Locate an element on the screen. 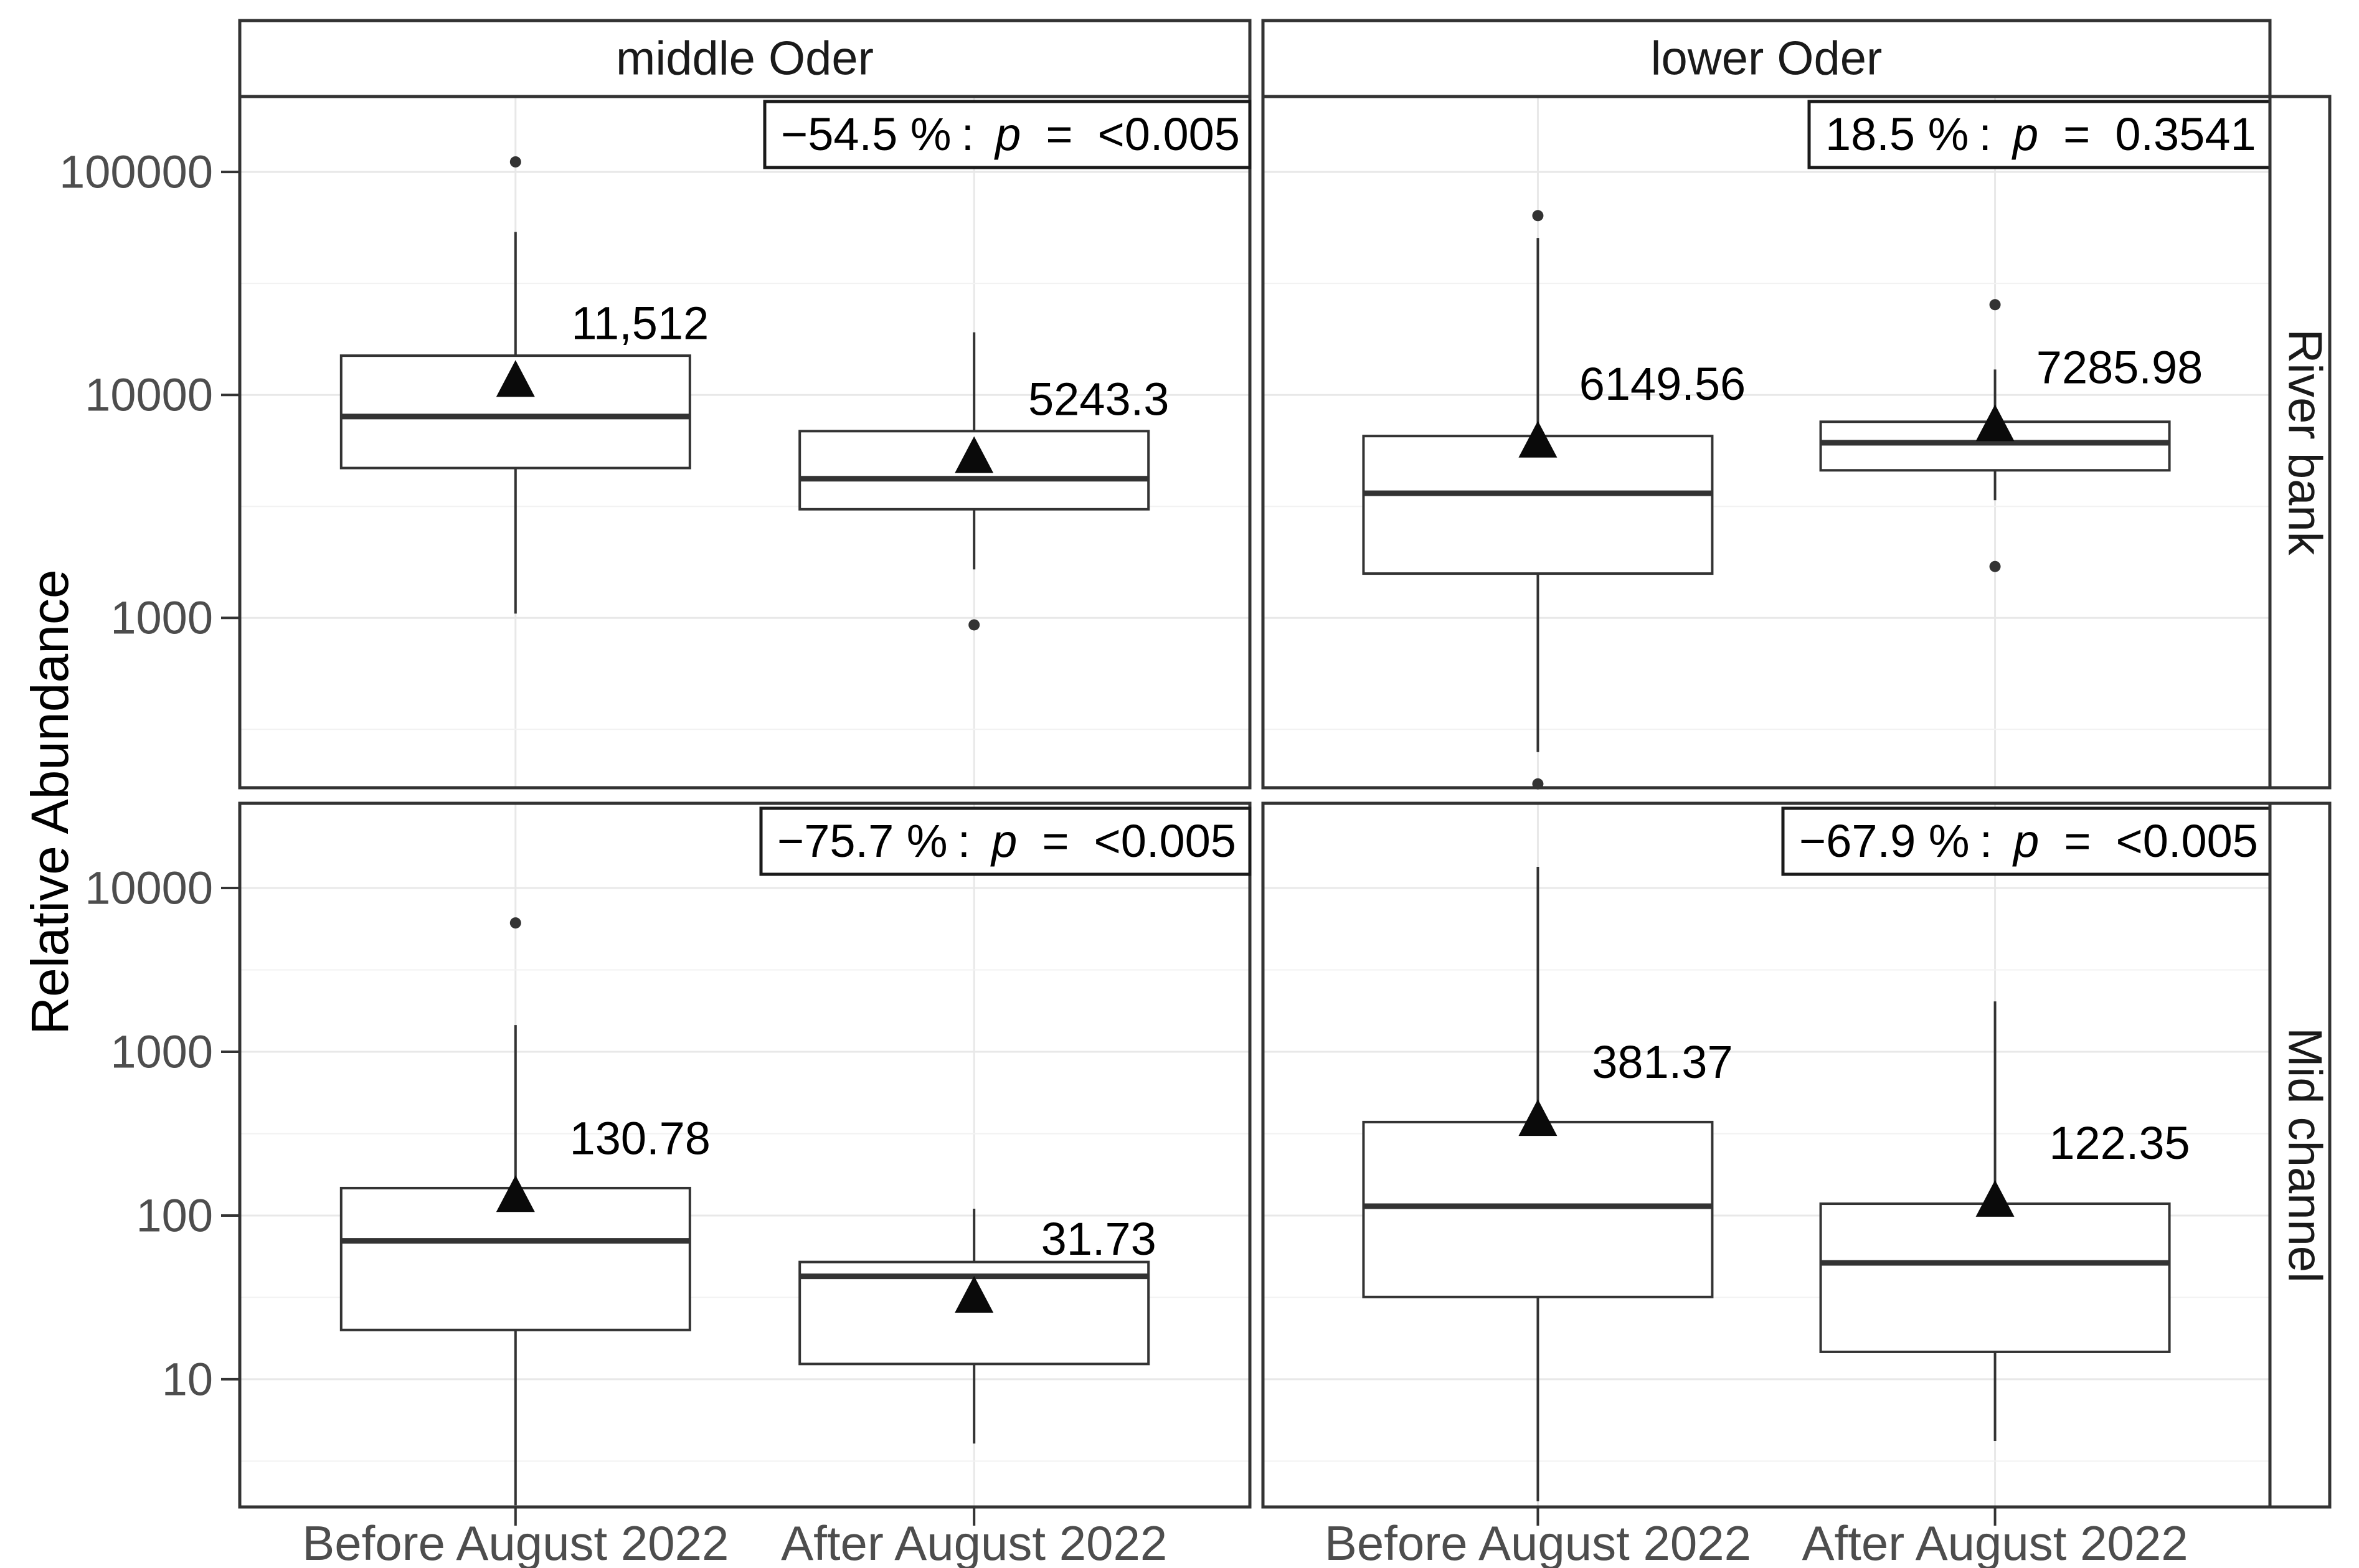 This screenshot has width=2359, height=1568. annotation-text: −67.9 %: p = <0.005 is located at coordinates (2028, 841).